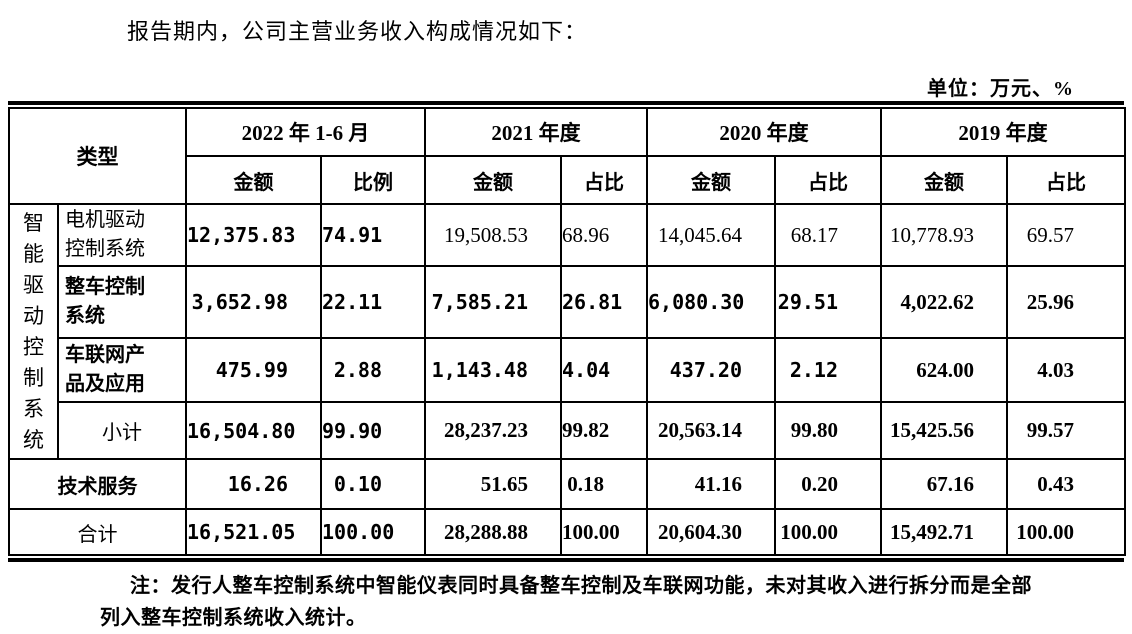 The image size is (1132, 634). I want to click on amount-cell: 51.65, so click(493, 484).